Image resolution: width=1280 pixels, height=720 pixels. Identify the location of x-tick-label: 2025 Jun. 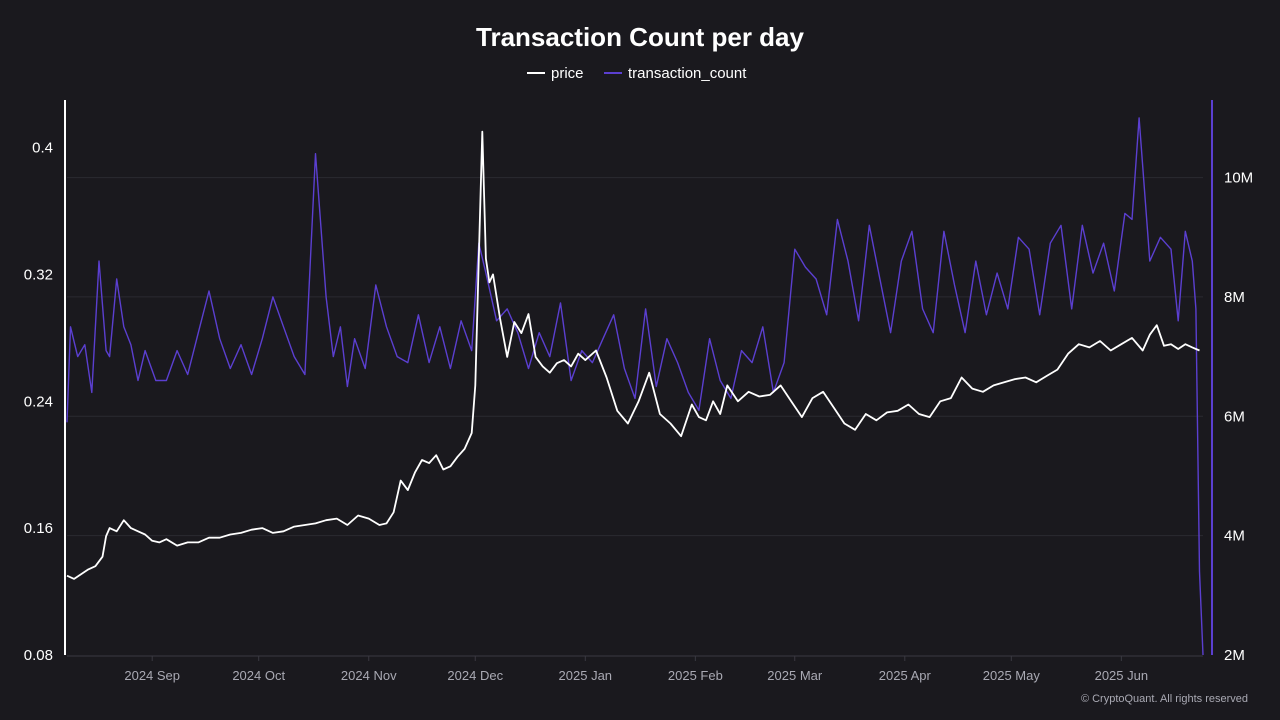
(1122, 675).